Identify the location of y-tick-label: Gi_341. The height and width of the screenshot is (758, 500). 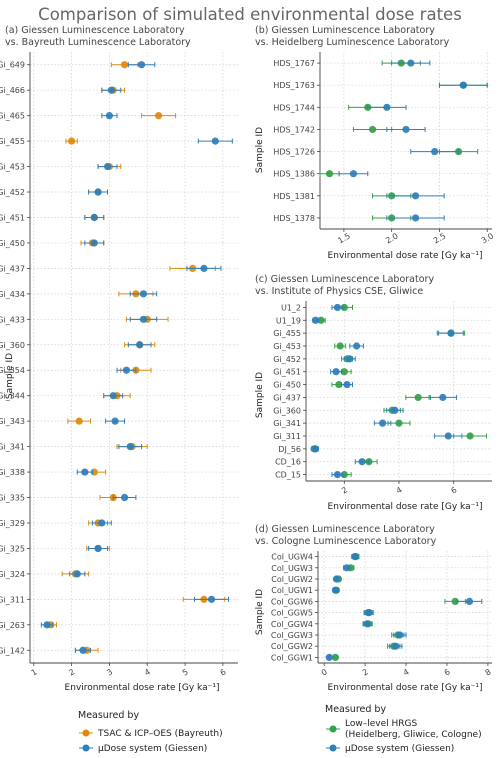
(287, 423).